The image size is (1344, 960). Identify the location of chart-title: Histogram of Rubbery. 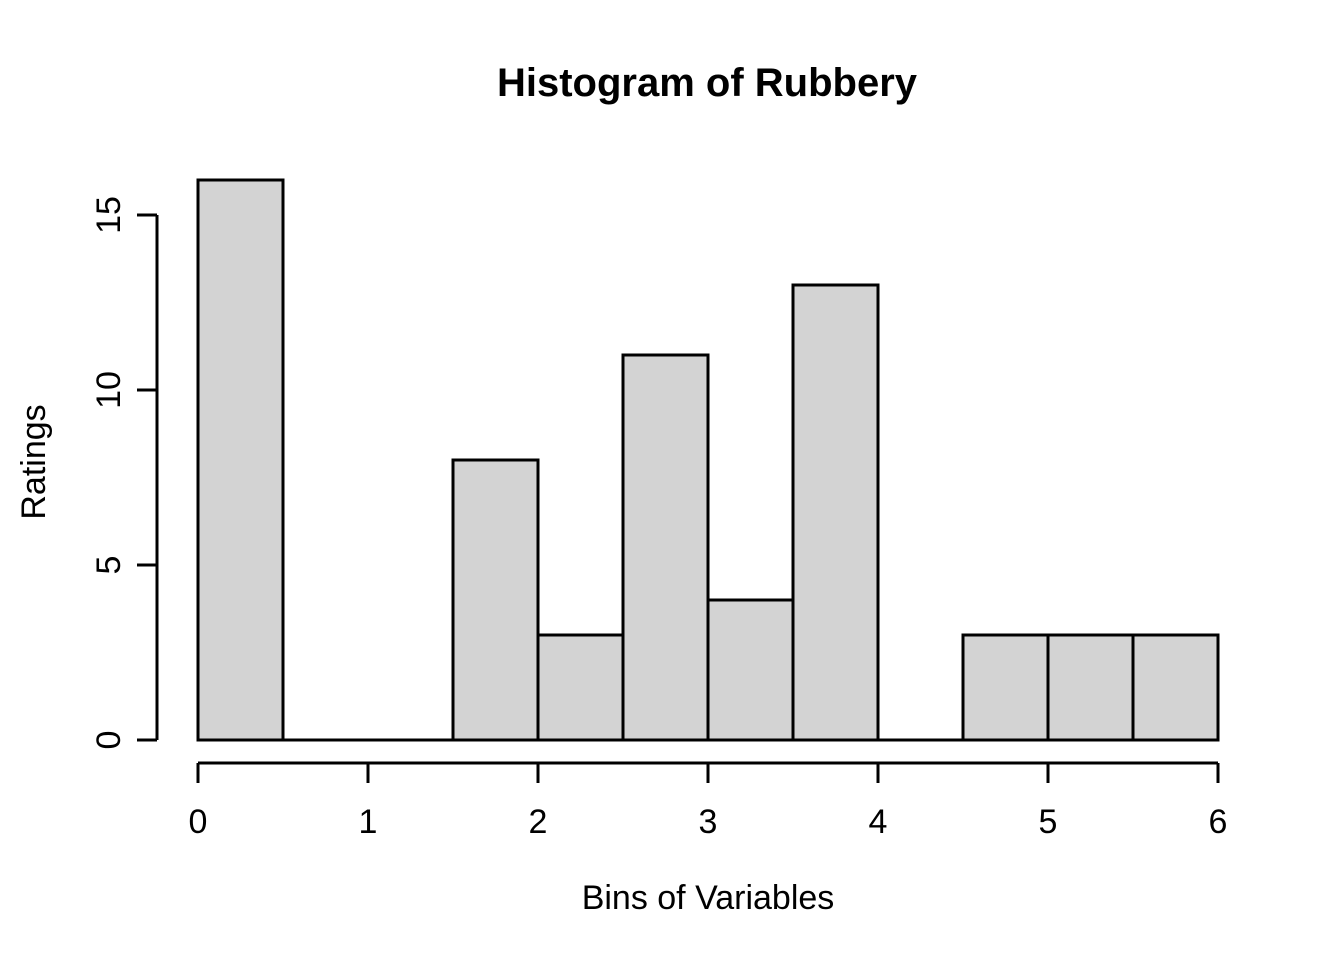
(707, 83).